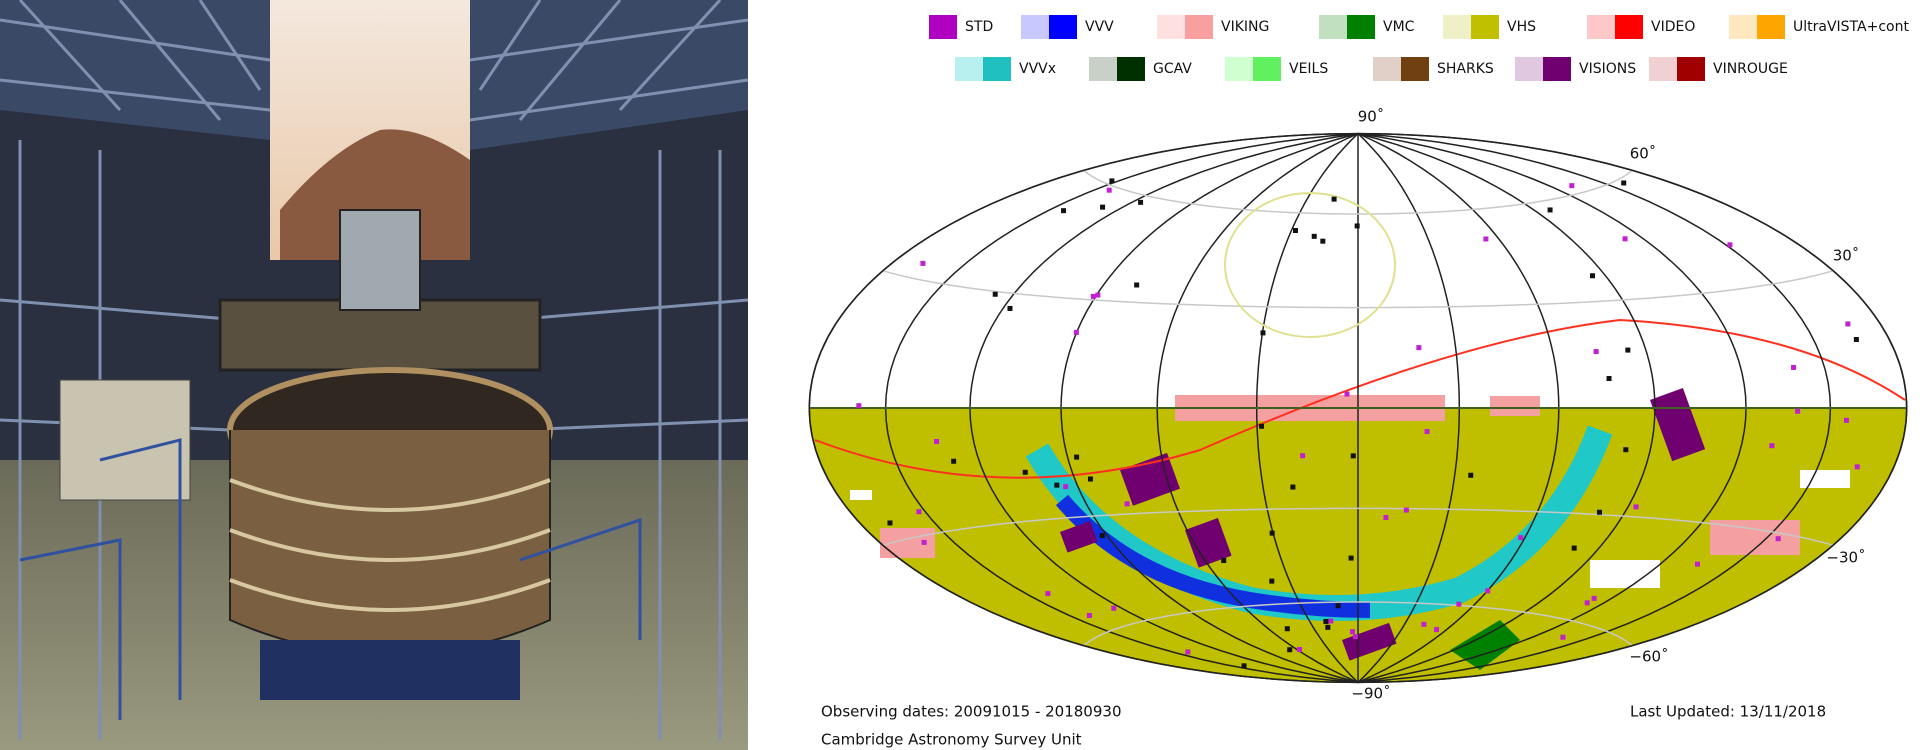 The image size is (1920, 750). Describe the element at coordinates (861, 495) in the screenshot. I see `gap` at that location.